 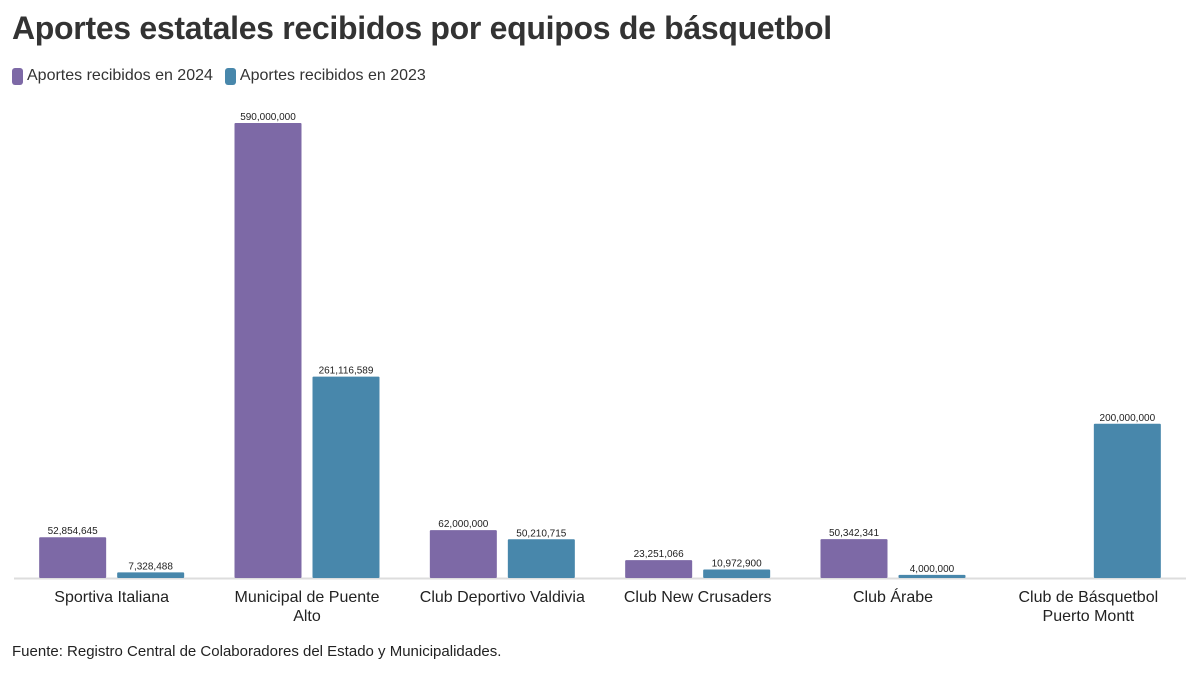 What do you see at coordinates (150, 566) in the screenshot?
I see `data-label-2023-cat-0: 7,328,488` at bounding box center [150, 566].